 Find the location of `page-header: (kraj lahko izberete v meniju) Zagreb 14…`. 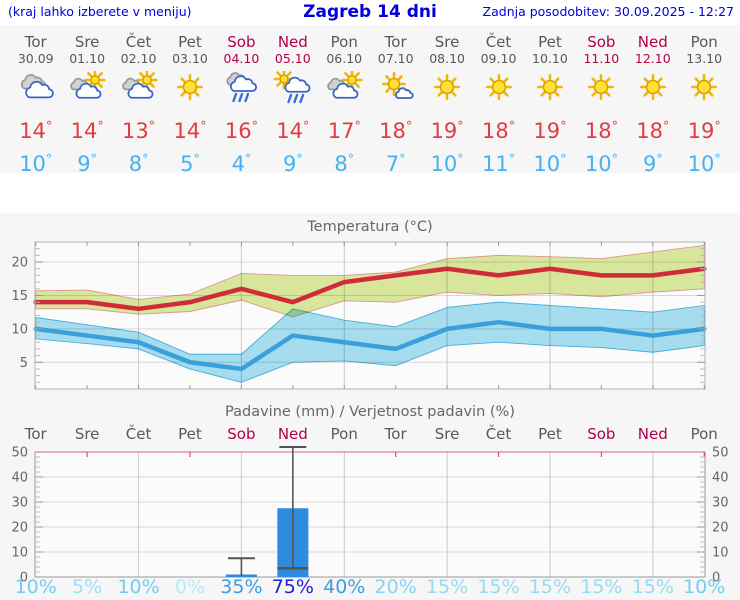

page-header: (kraj lahko izberete v meniju) Zagreb 14… is located at coordinates (370, 12).